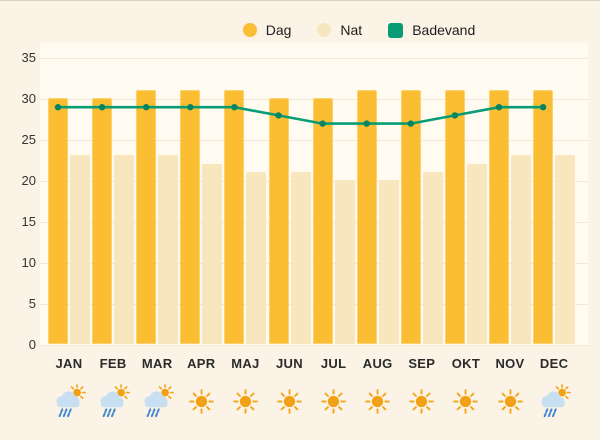 This screenshot has width=600, height=440. What do you see at coordinates (190, 216) in the screenshot?
I see `bar-dag-apr` at bounding box center [190, 216].